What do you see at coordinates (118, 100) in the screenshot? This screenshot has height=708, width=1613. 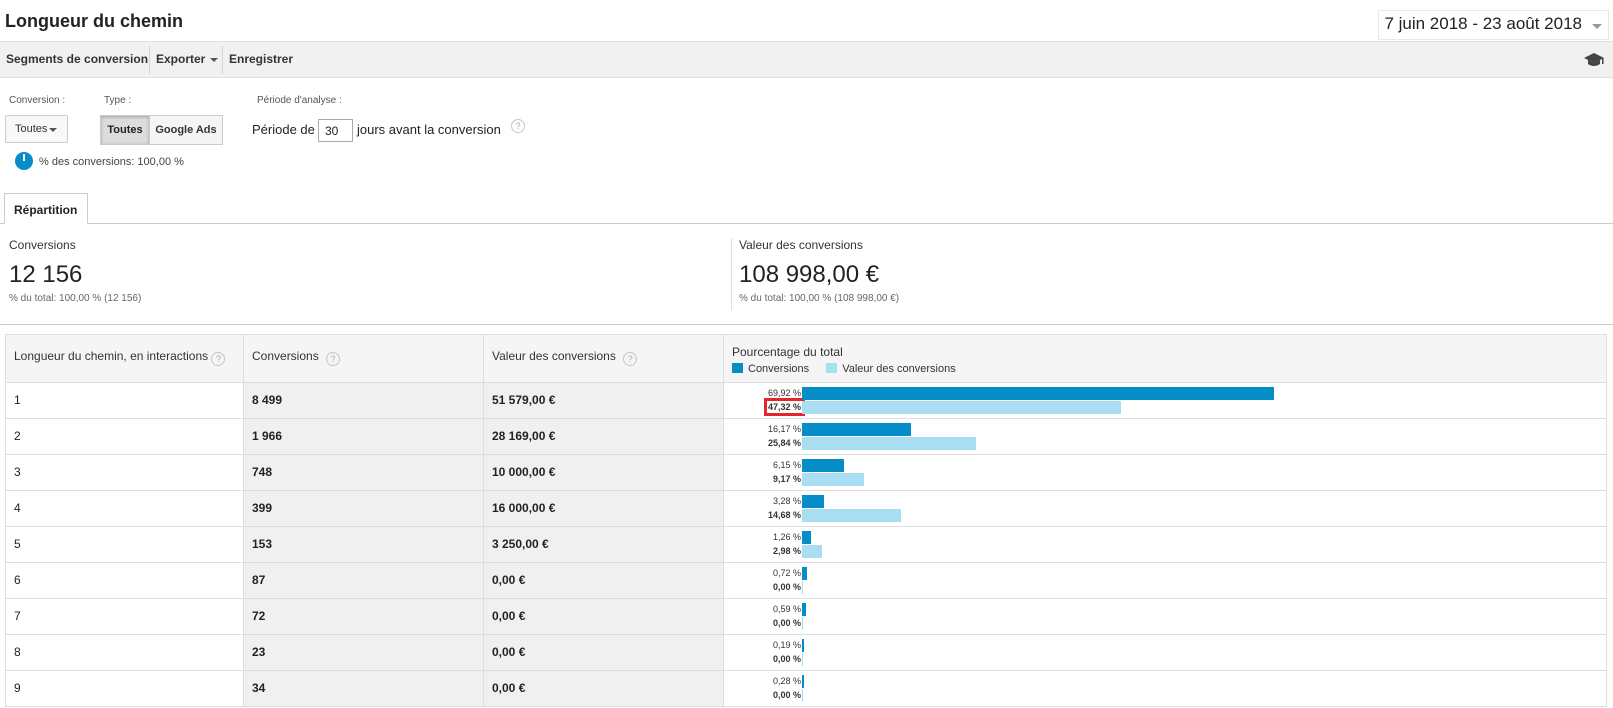 I see `type-filter-label: Type :` at bounding box center [118, 100].